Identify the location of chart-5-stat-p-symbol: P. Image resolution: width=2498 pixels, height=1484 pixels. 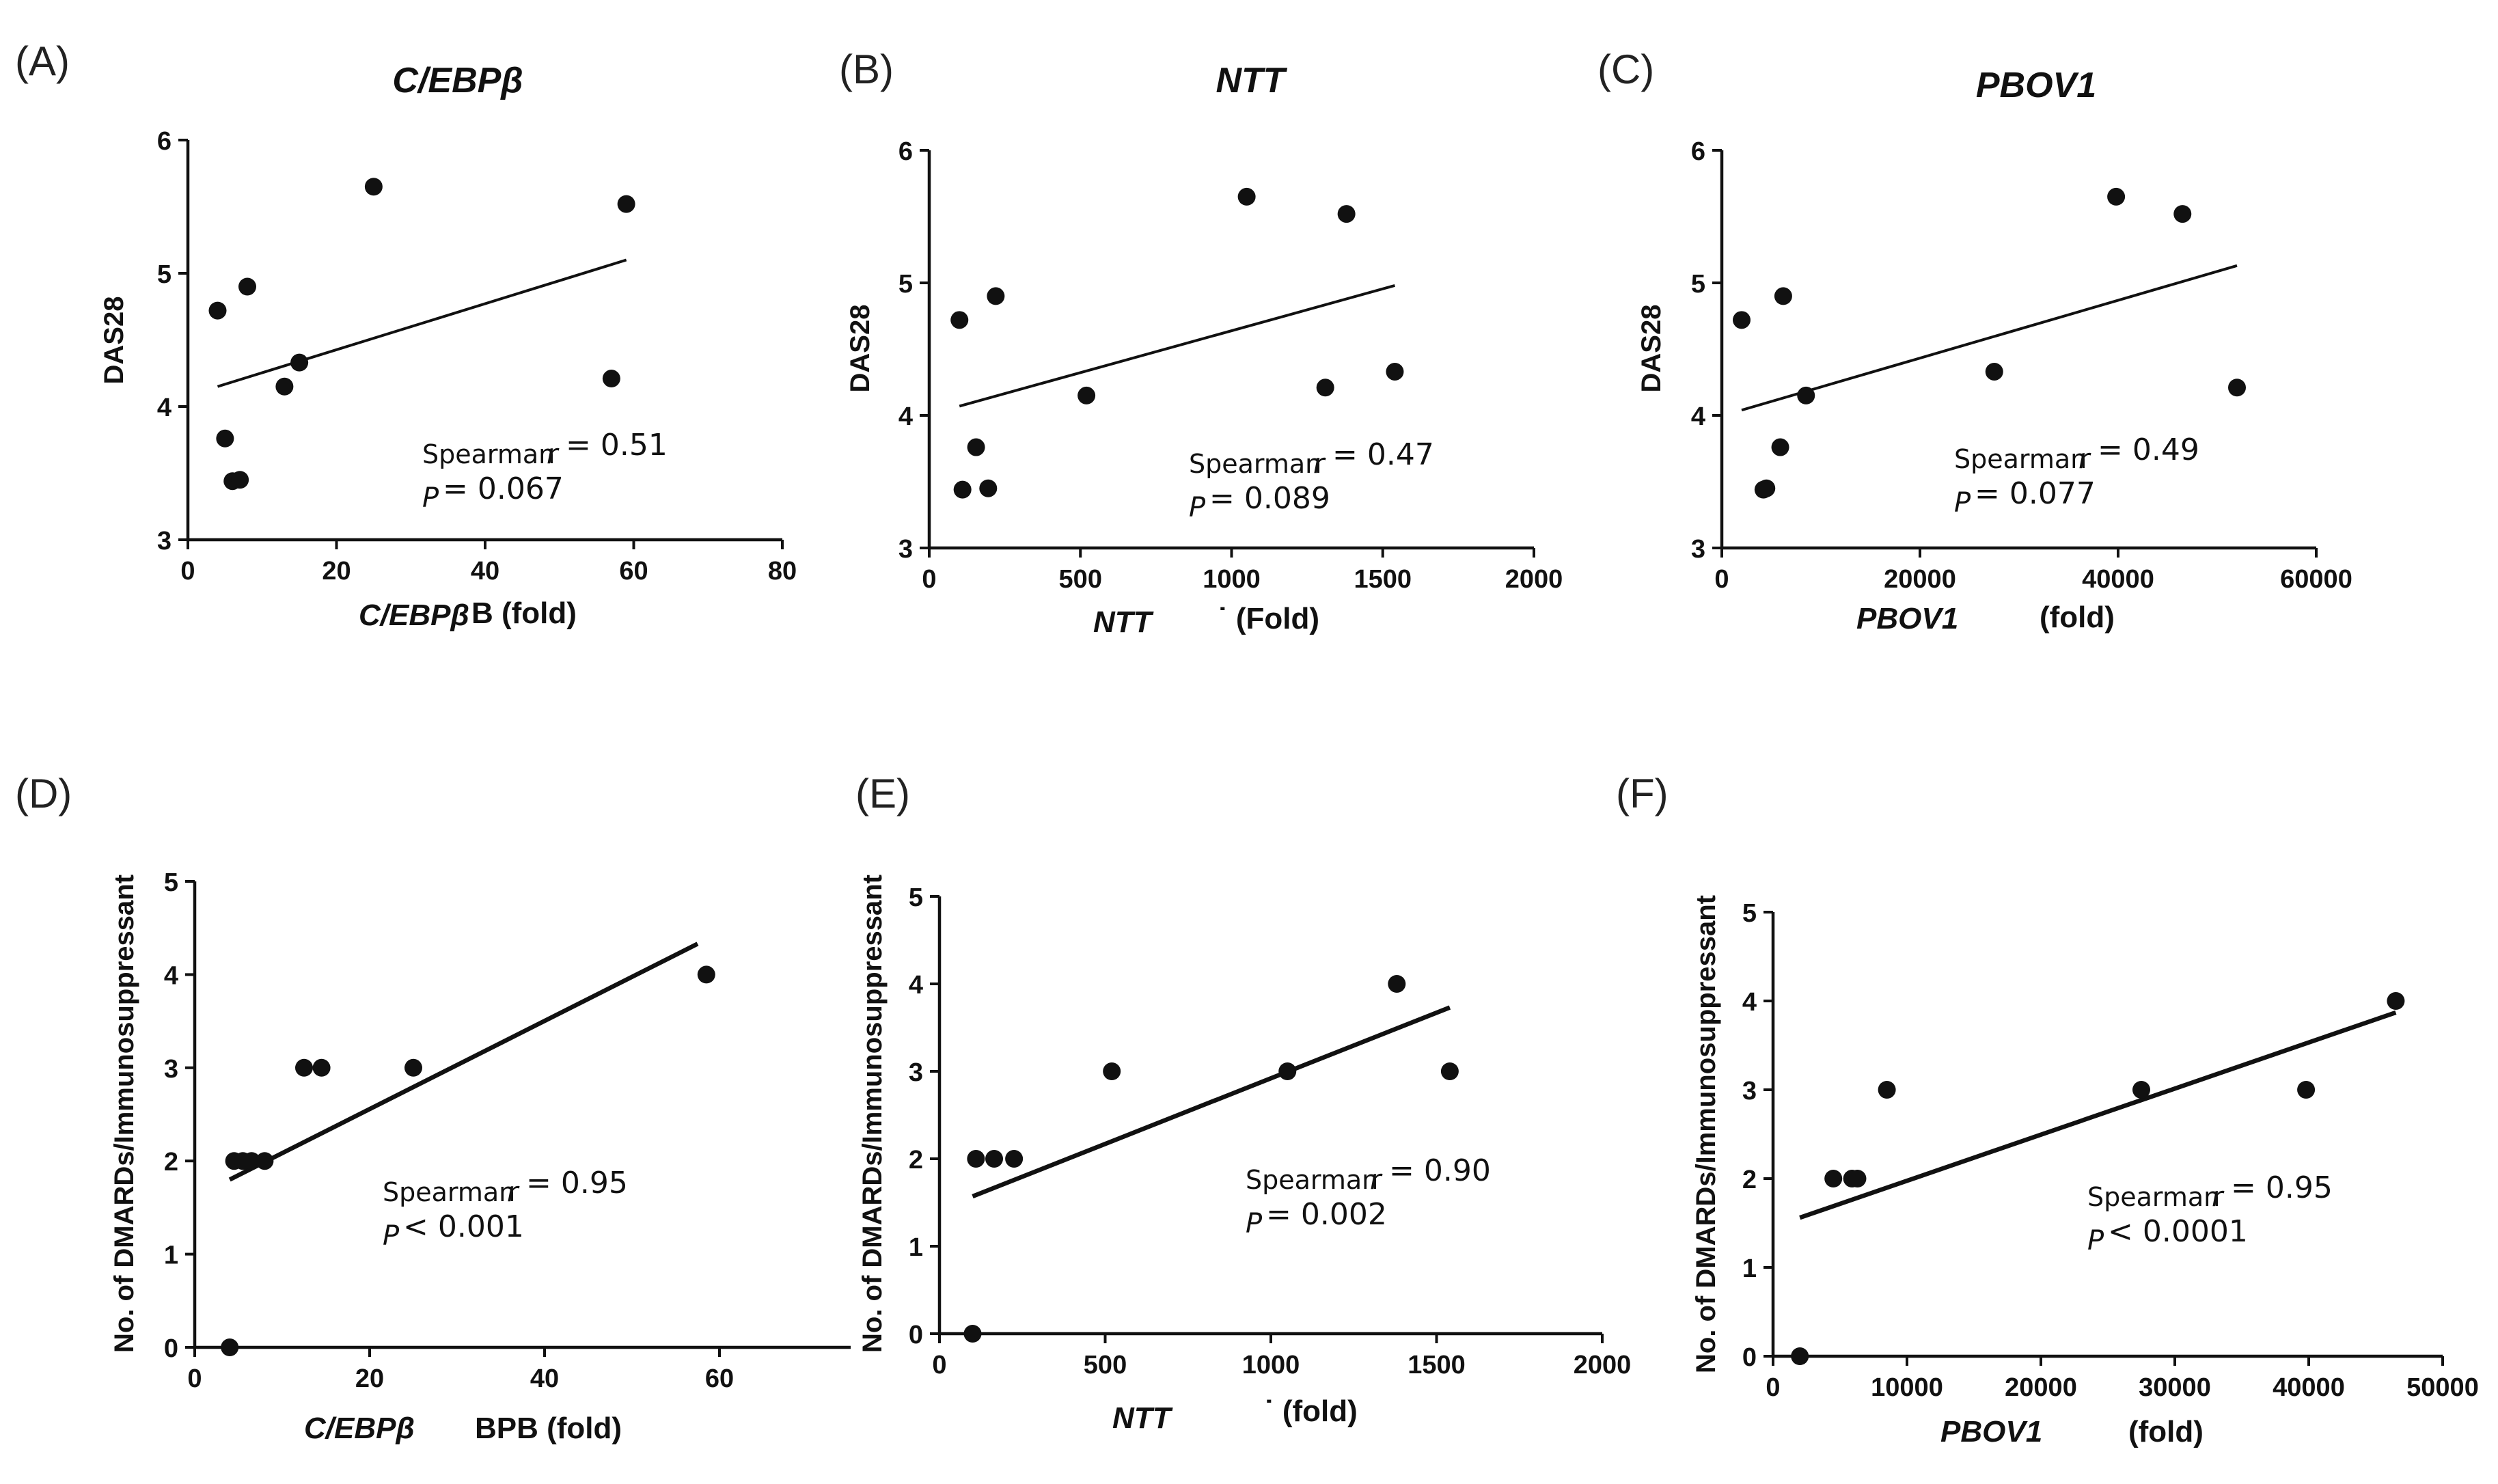
(1254, 1223).